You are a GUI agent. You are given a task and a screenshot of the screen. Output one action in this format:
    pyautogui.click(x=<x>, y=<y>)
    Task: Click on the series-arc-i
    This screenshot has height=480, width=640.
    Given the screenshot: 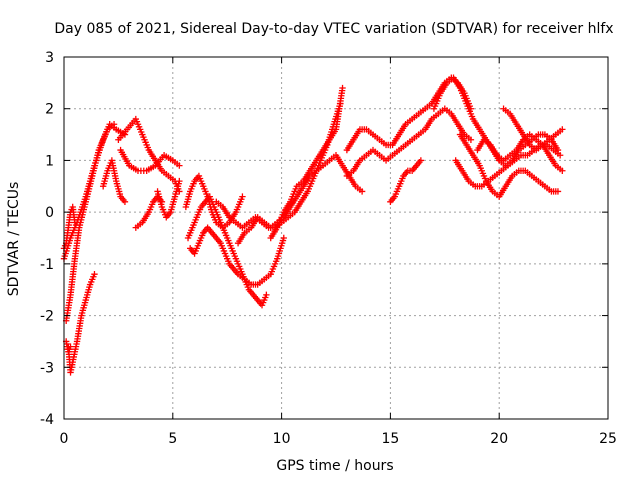 What is the action you would take?
    pyautogui.click(x=149, y=212)
    